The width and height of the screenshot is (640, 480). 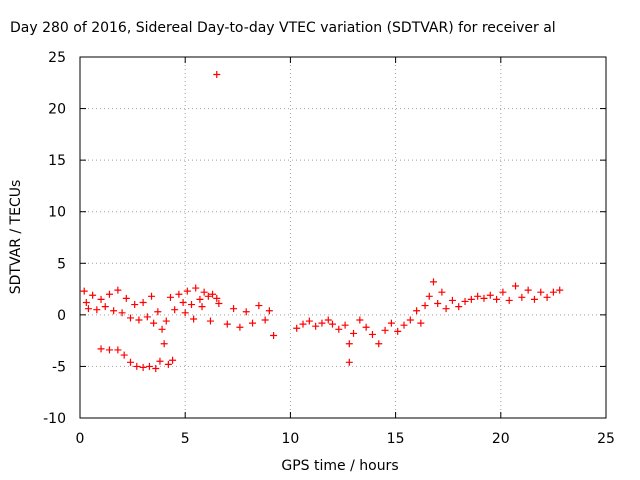 What do you see at coordinates (80, 439) in the screenshot?
I see `x-tick-label: 0` at bounding box center [80, 439].